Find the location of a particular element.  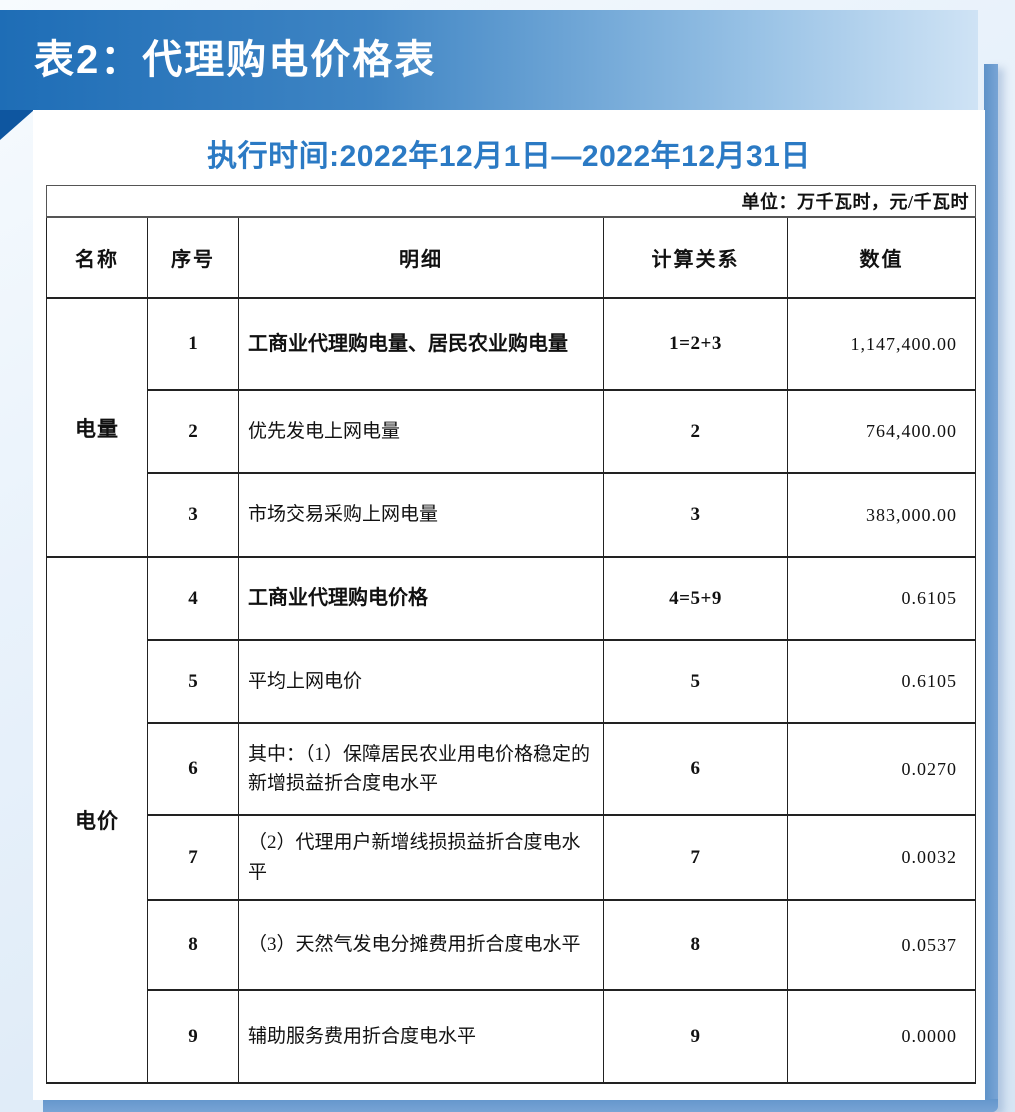

column-header-index: 序号 is located at coordinates (193, 257).